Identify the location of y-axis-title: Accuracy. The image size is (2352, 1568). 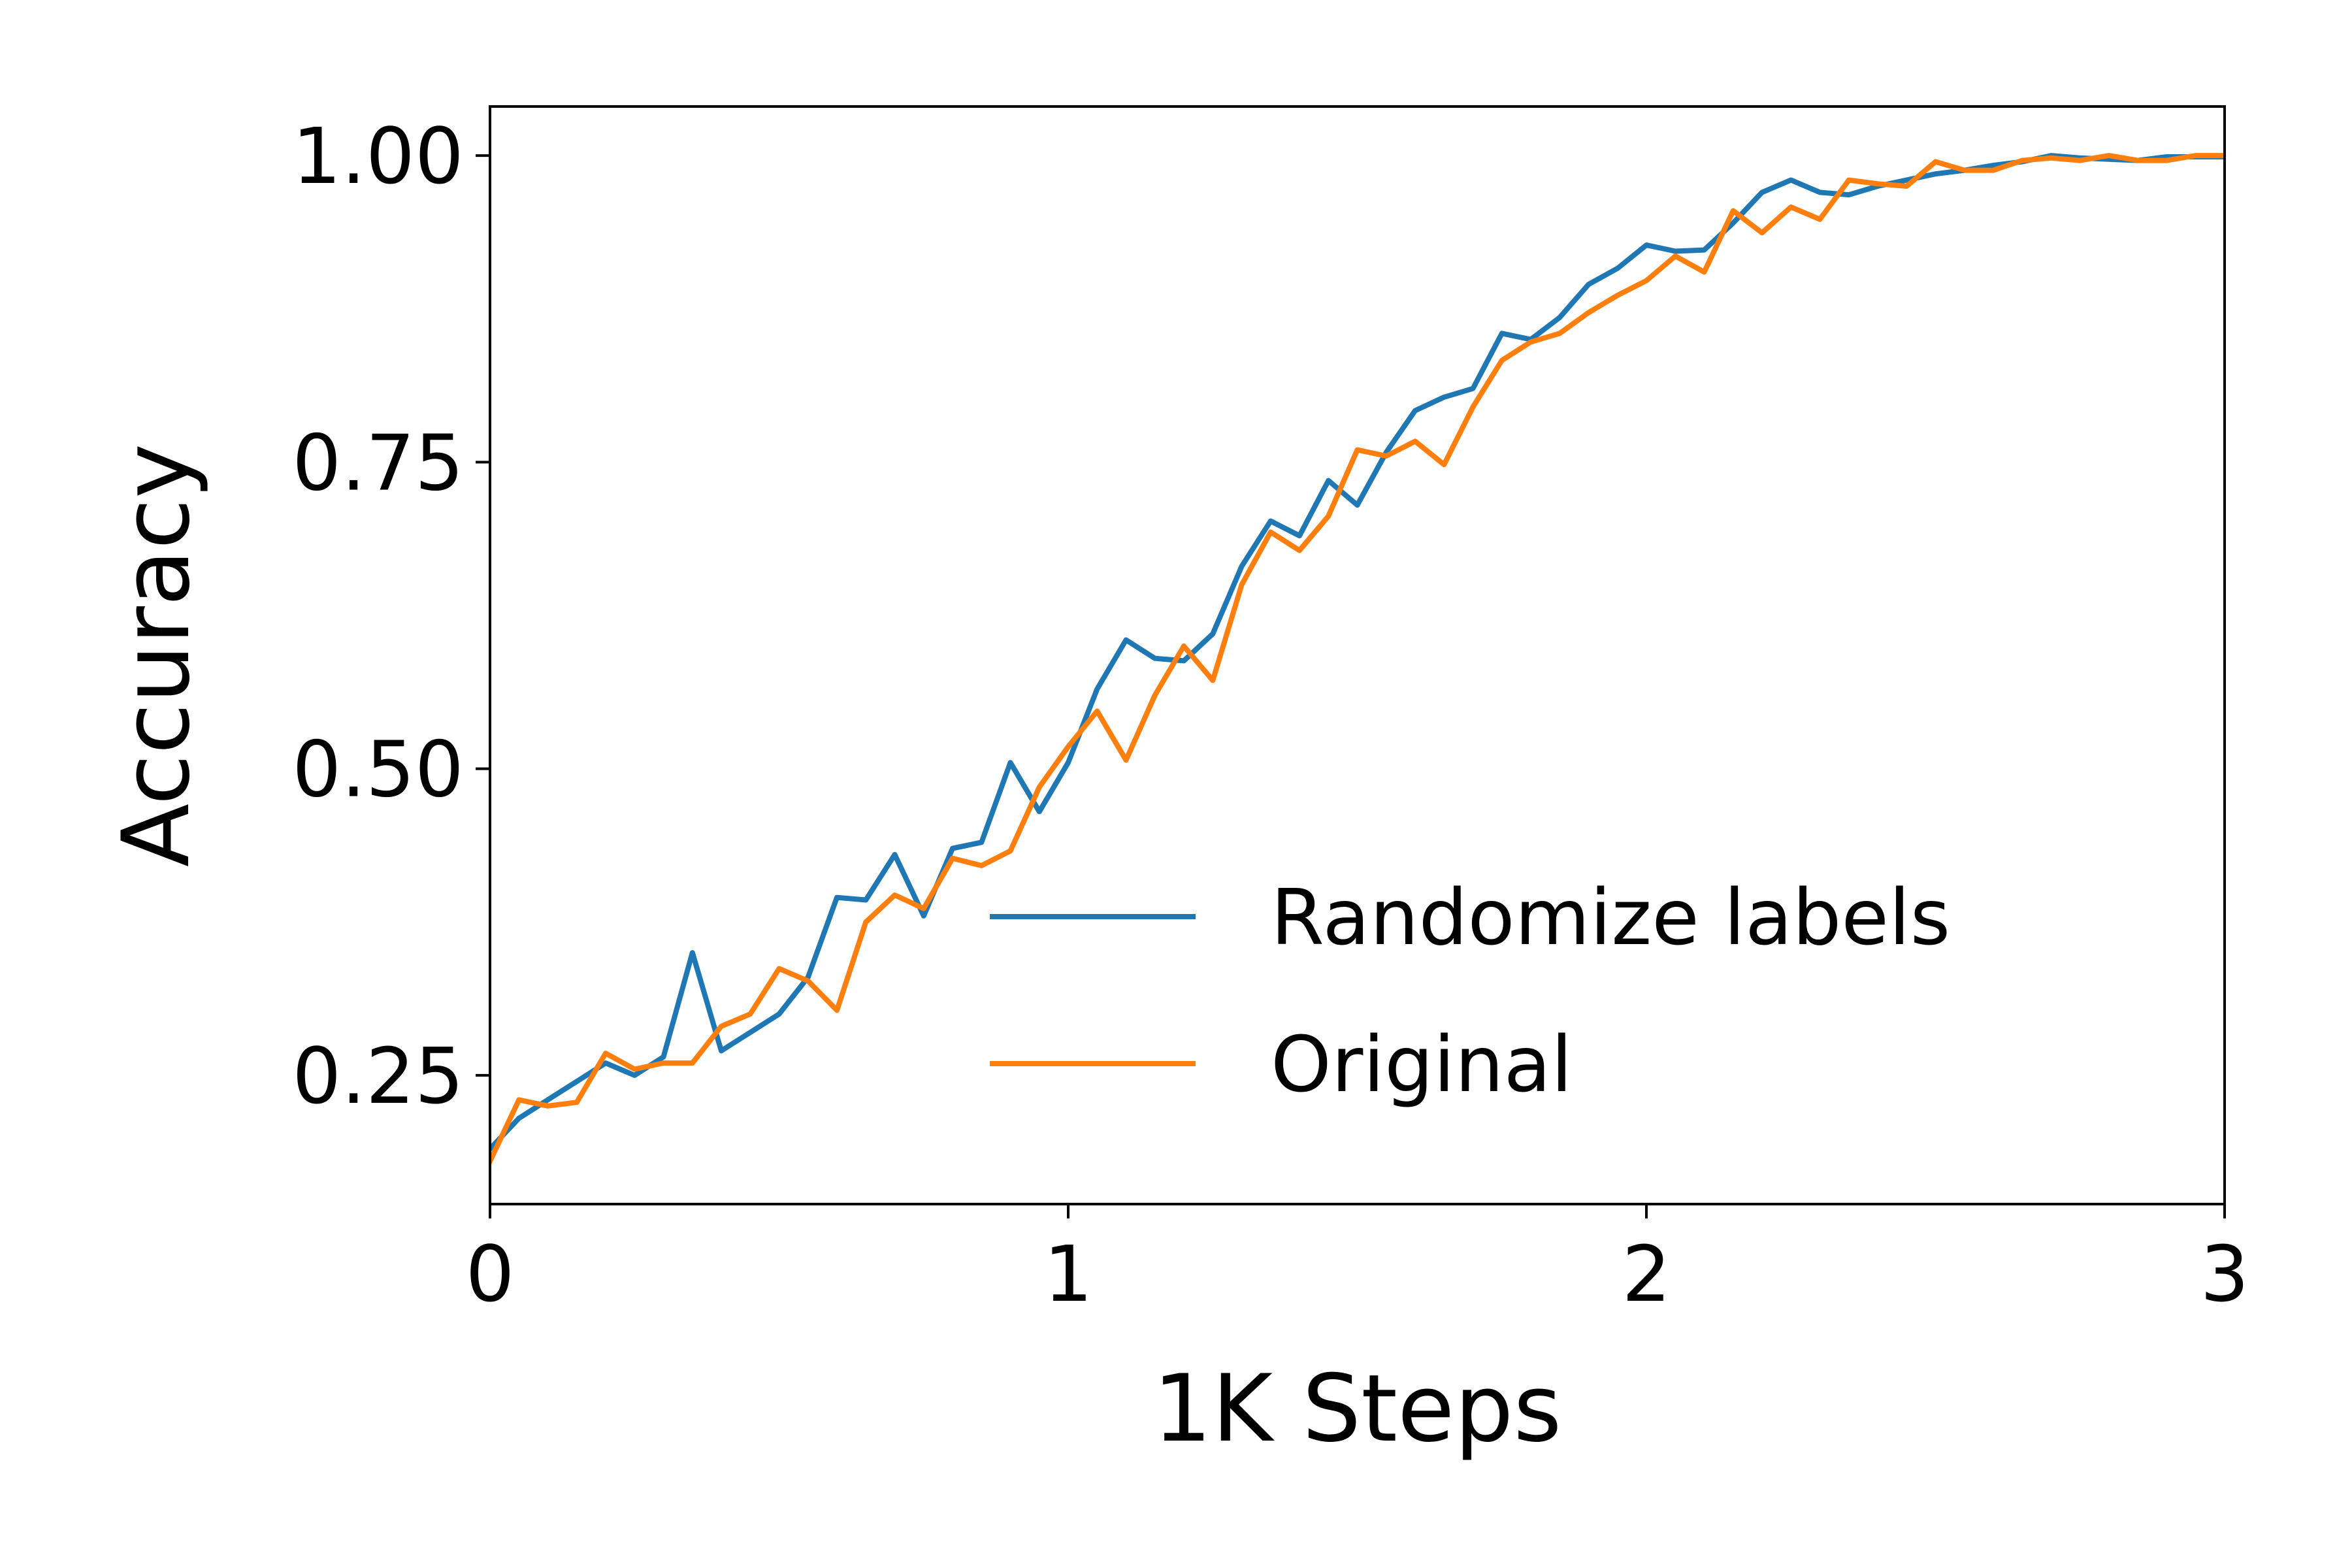
(156, 655).